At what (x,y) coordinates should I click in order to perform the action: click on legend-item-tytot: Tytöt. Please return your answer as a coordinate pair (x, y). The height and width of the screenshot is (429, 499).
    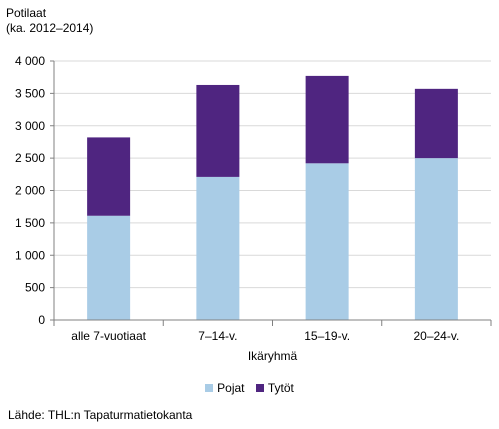
    Looking at the image, I should click on (274, 388).